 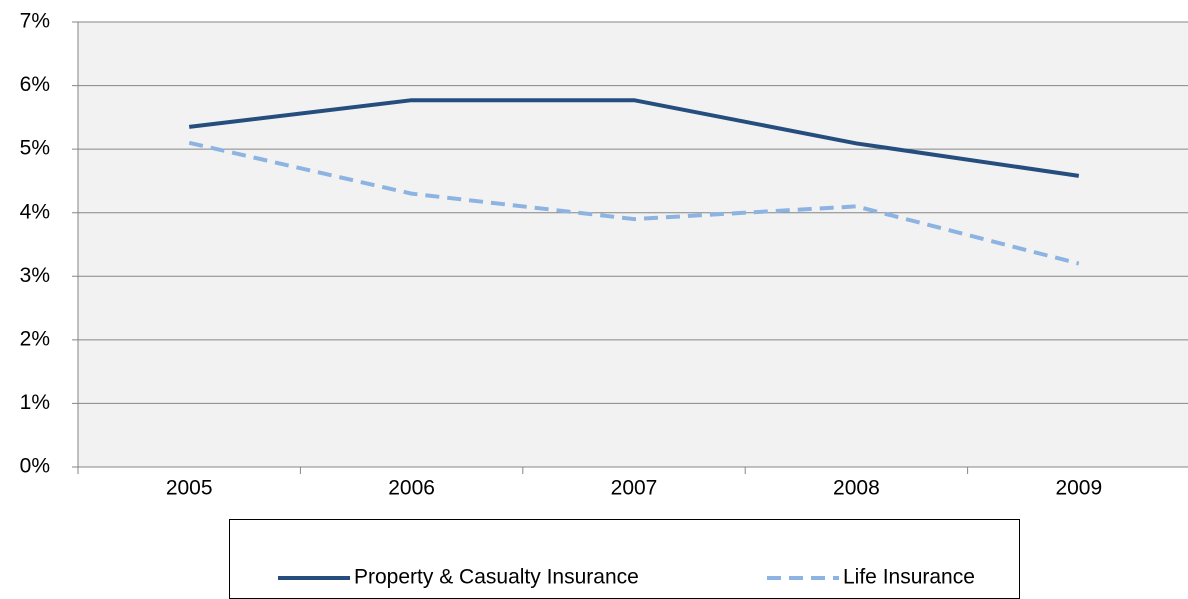 I want to click on x-tick-label: 2008, so click(x=856, y=488).